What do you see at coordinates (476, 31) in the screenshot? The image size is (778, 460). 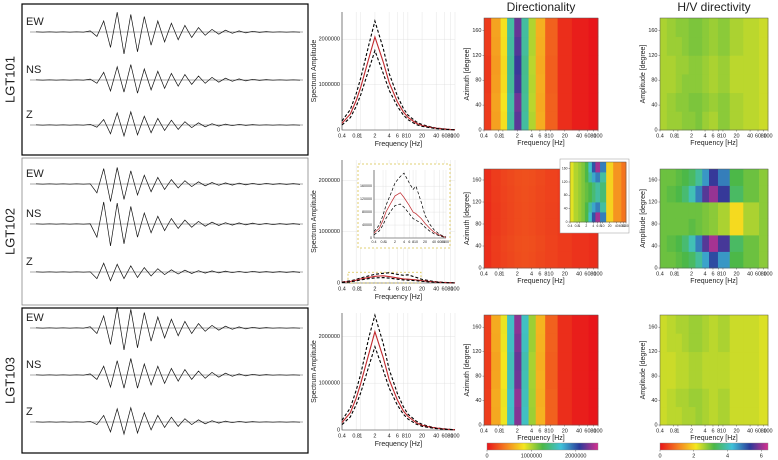 I see `y-tick-label: 160` at bounding box center [476, 31].